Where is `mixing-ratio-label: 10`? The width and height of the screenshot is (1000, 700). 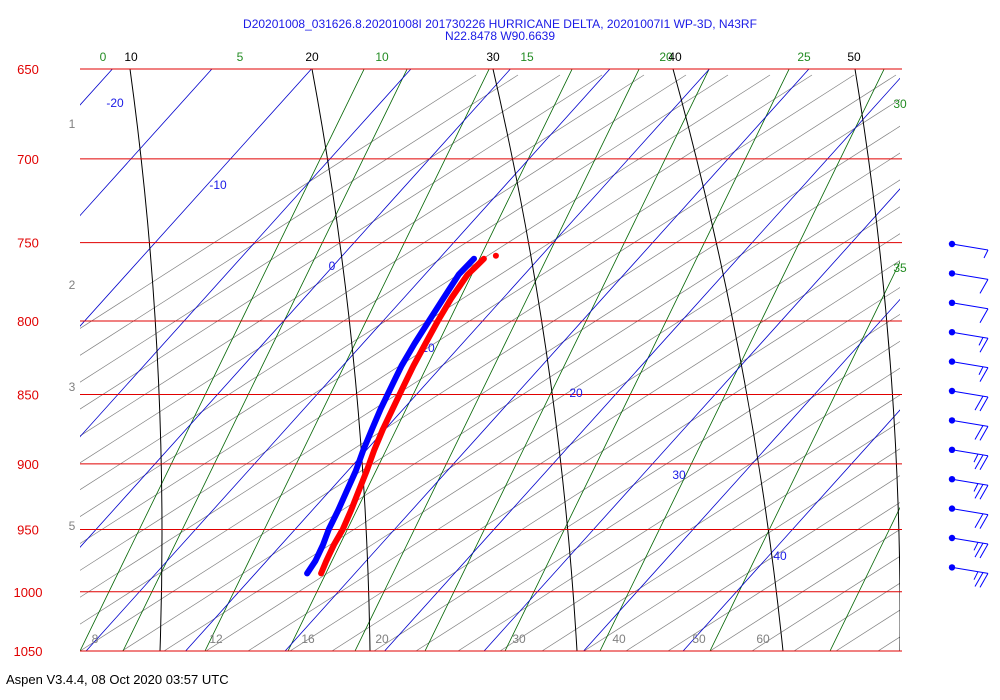
mixing-ratio-label: 10 is located at coordinates (382, 57).